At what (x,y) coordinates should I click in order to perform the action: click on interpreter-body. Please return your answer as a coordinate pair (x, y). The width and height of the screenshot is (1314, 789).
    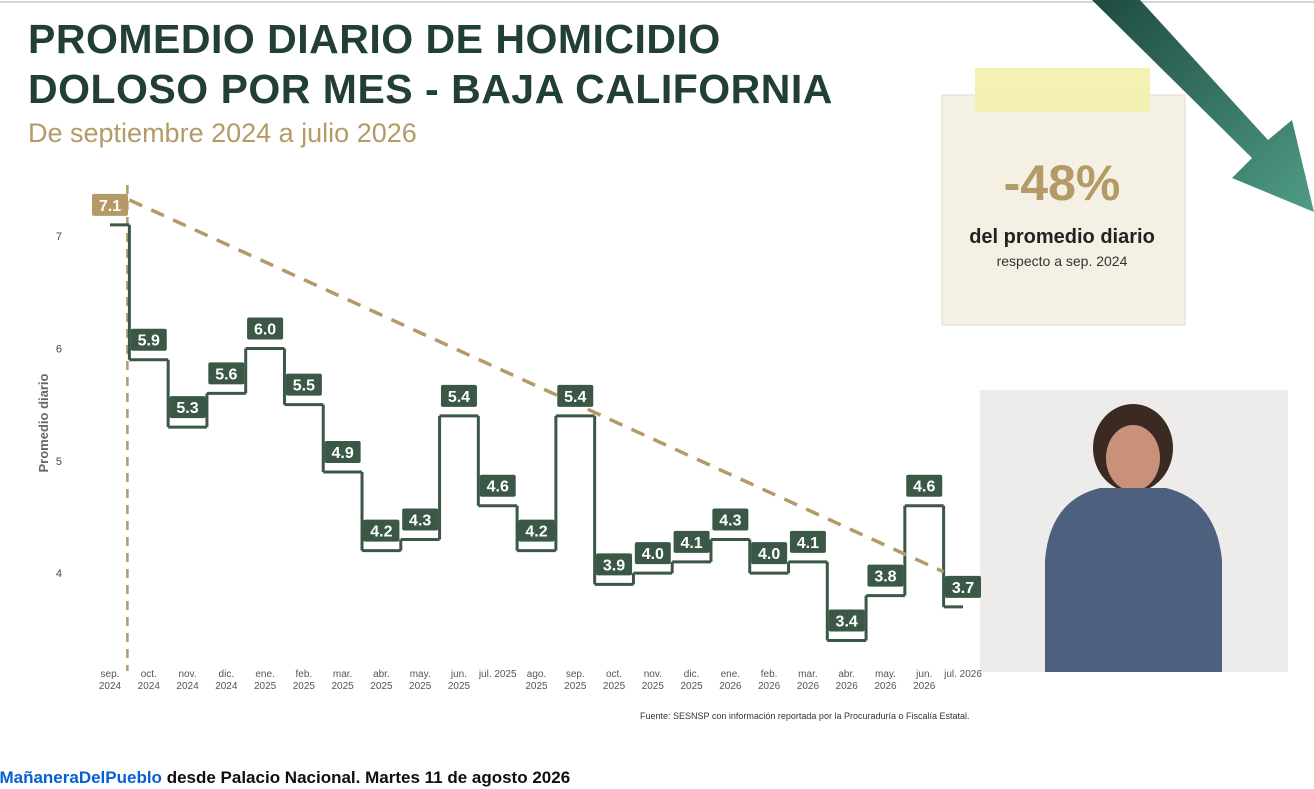
    Looking at the image, I should click on (1133, 580).